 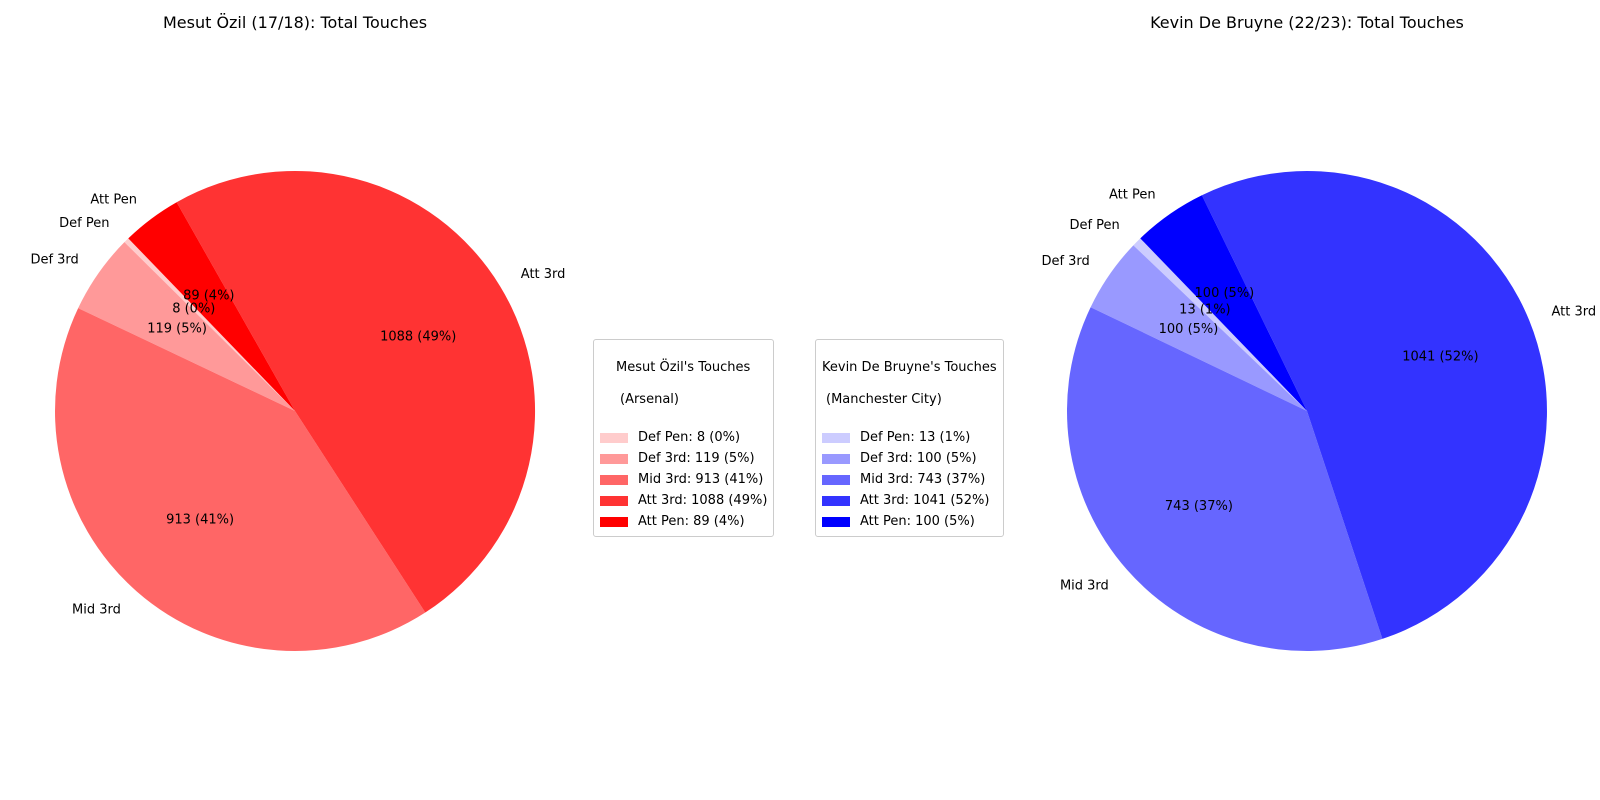 I want to click on legend-label: Mid 3rd: 743 (37%), so click(x=923, y=479).